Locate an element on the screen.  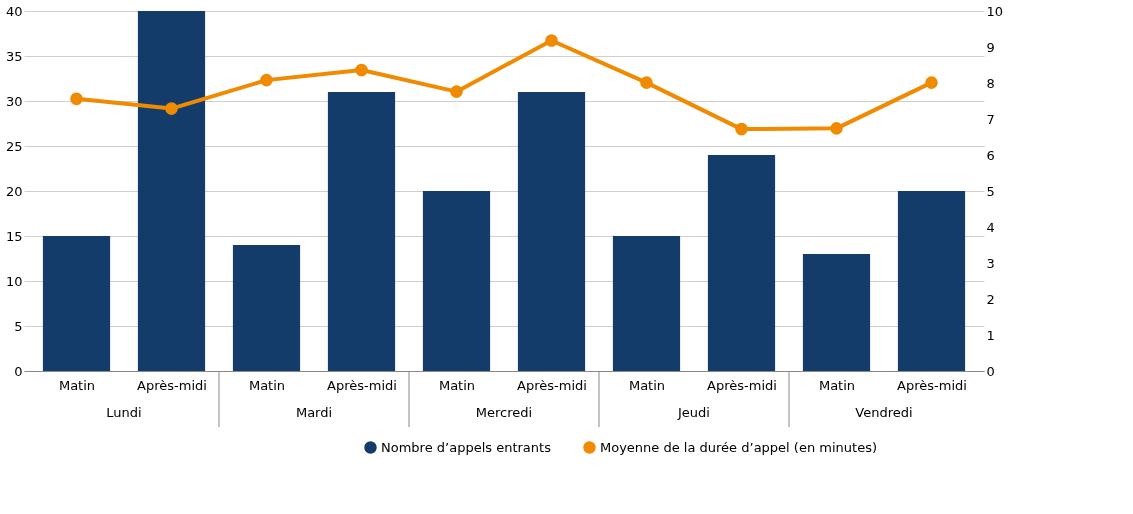
legend-label: Nombre d’appels entrants is located at coordinates (466, 447).